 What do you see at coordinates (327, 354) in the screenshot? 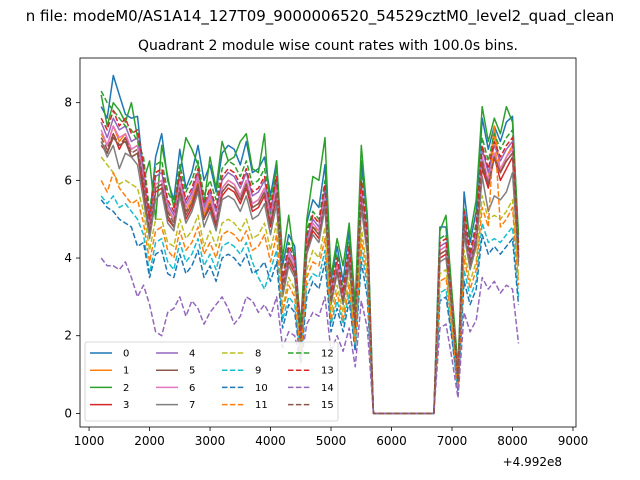
I see `legend-label-12: 12` at bounding box center [327, 354].